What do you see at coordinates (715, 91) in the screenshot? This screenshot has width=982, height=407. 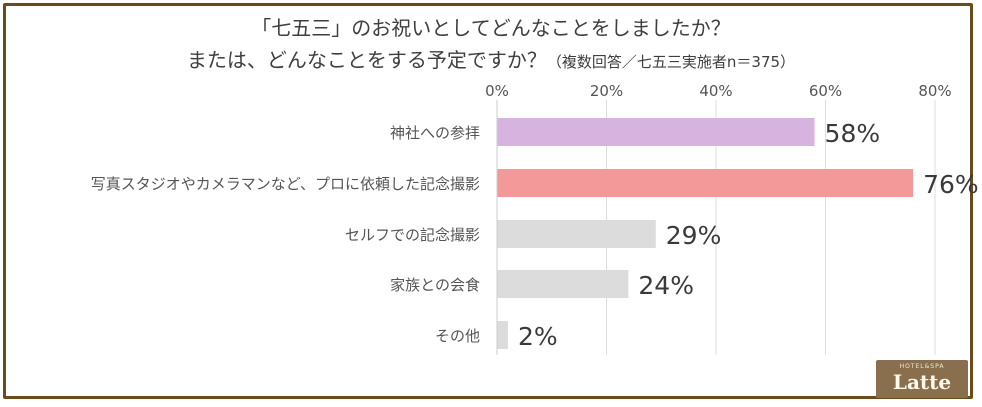 I see `x-tick-label: 40%` at bounding box center [715, 91].